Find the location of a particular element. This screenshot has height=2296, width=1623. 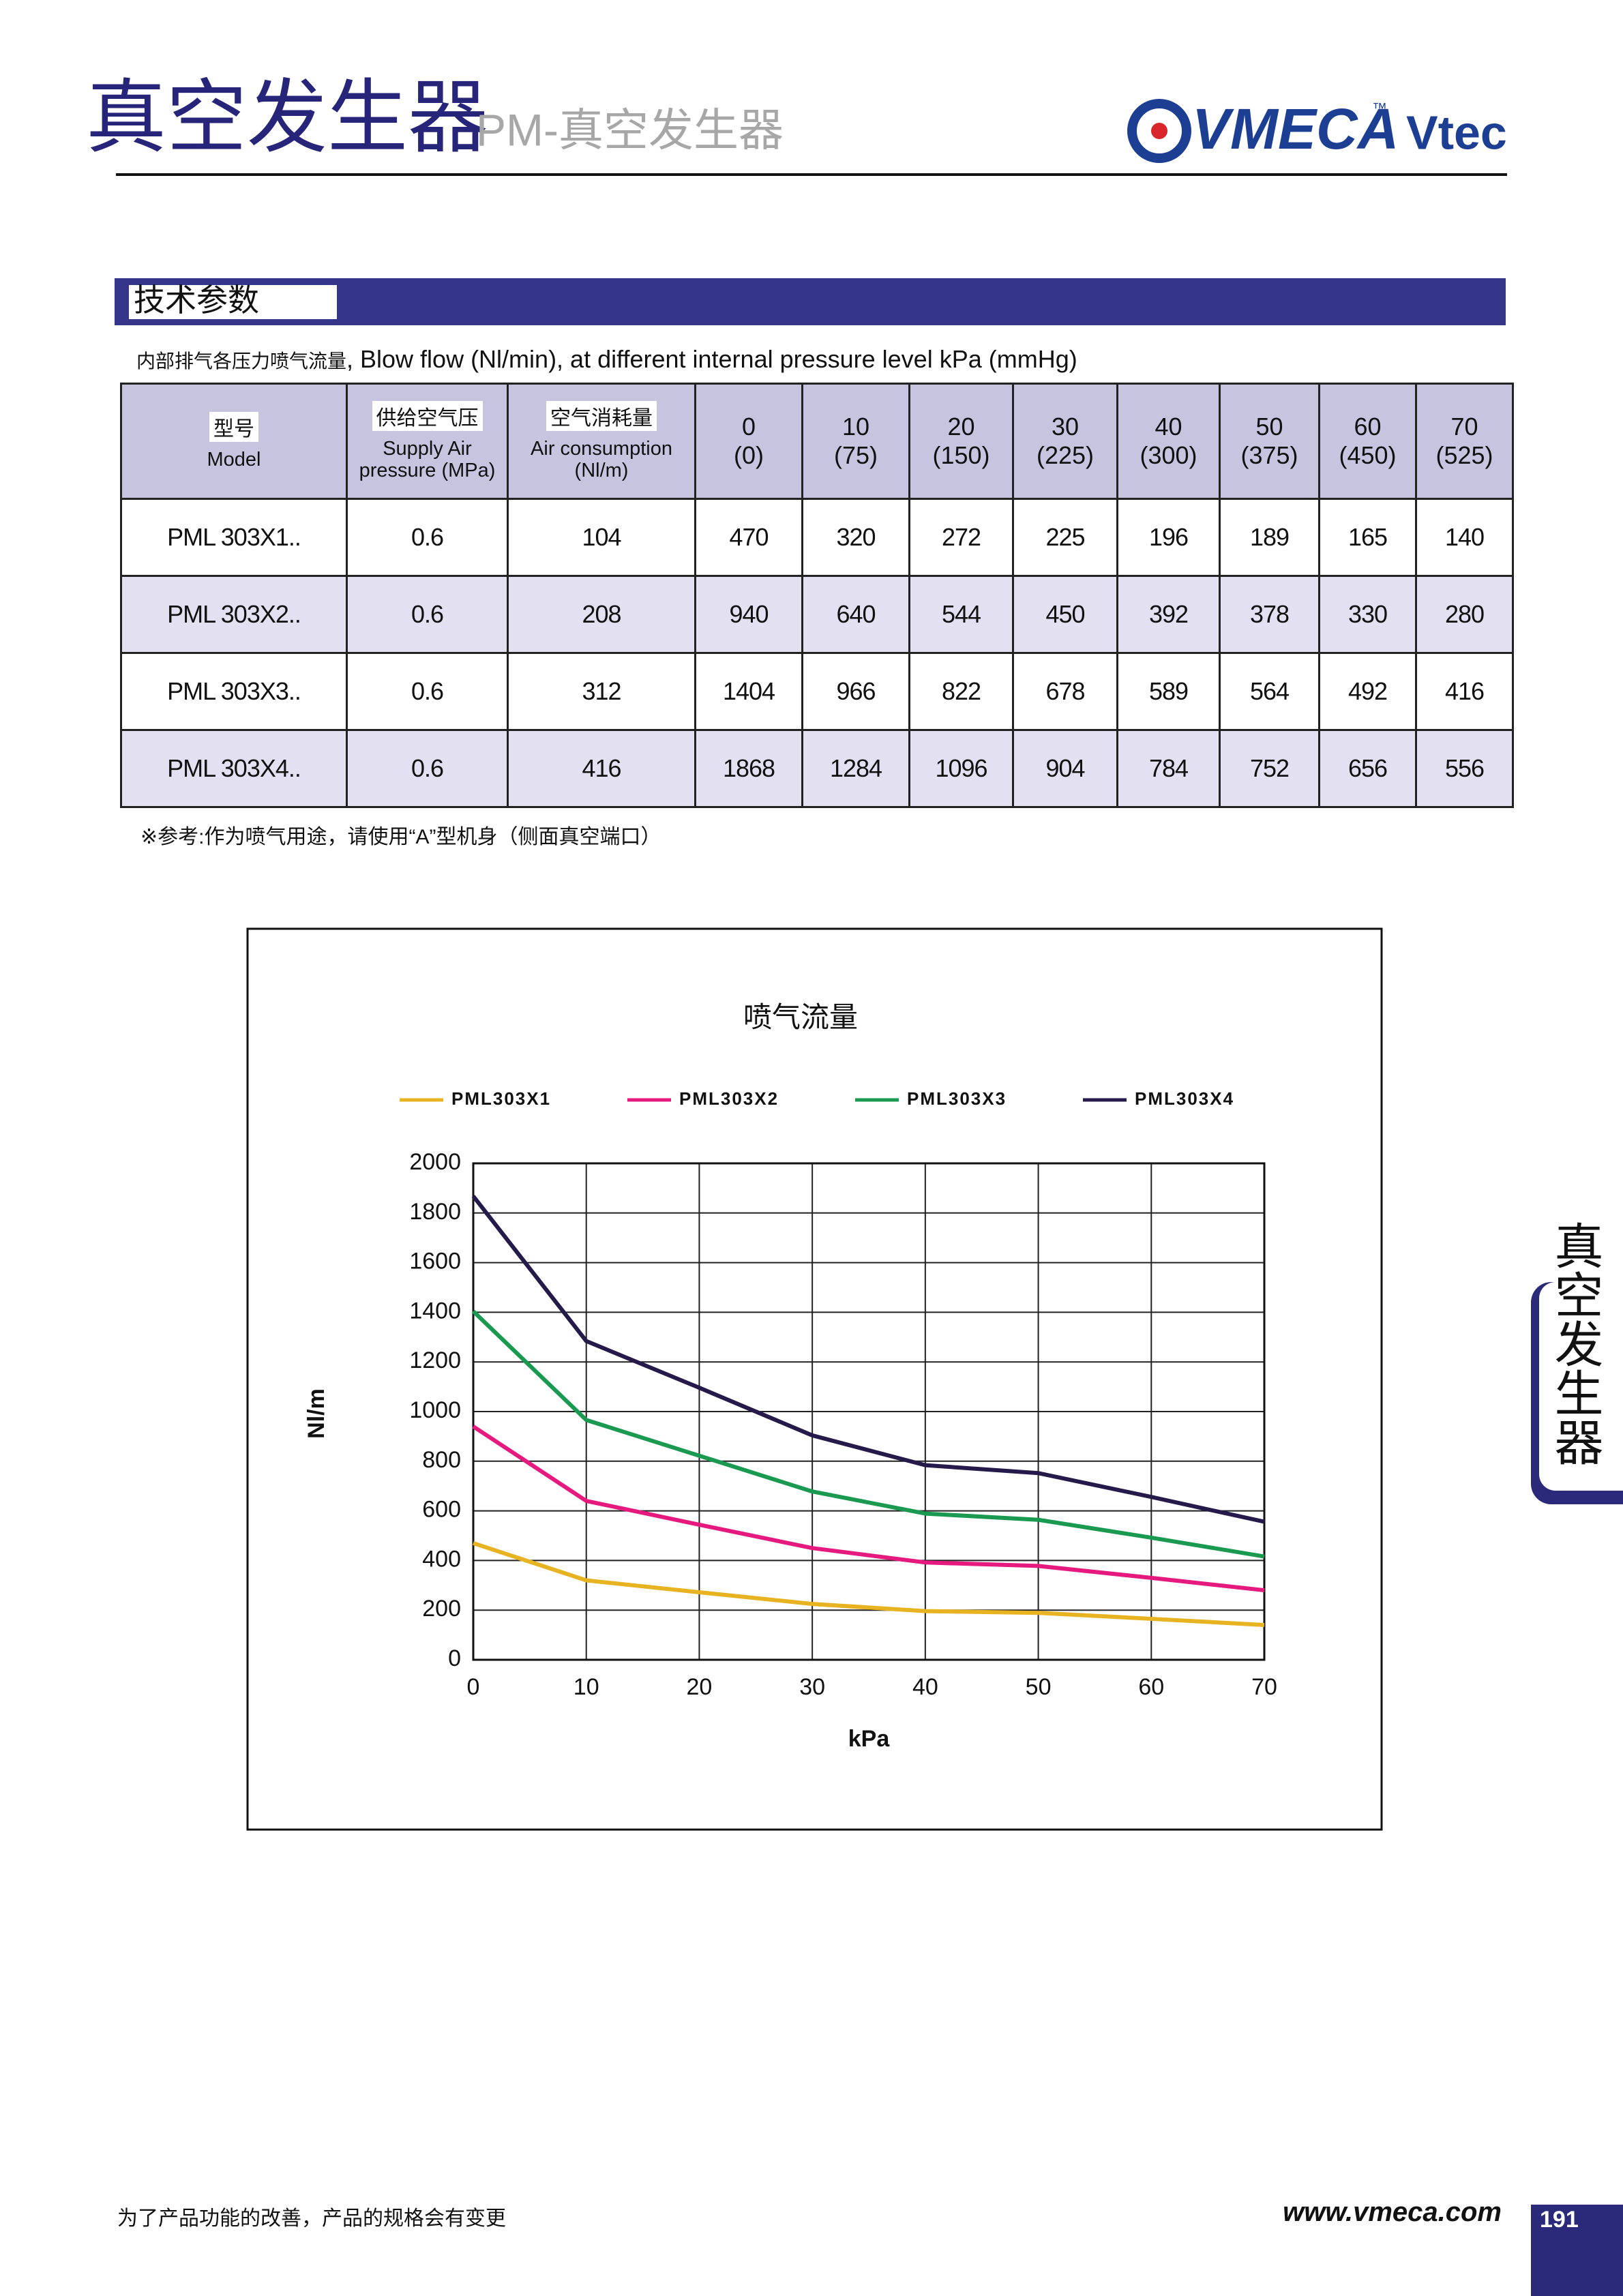

value-cell: 140 is located at coordinates (1464, 538).